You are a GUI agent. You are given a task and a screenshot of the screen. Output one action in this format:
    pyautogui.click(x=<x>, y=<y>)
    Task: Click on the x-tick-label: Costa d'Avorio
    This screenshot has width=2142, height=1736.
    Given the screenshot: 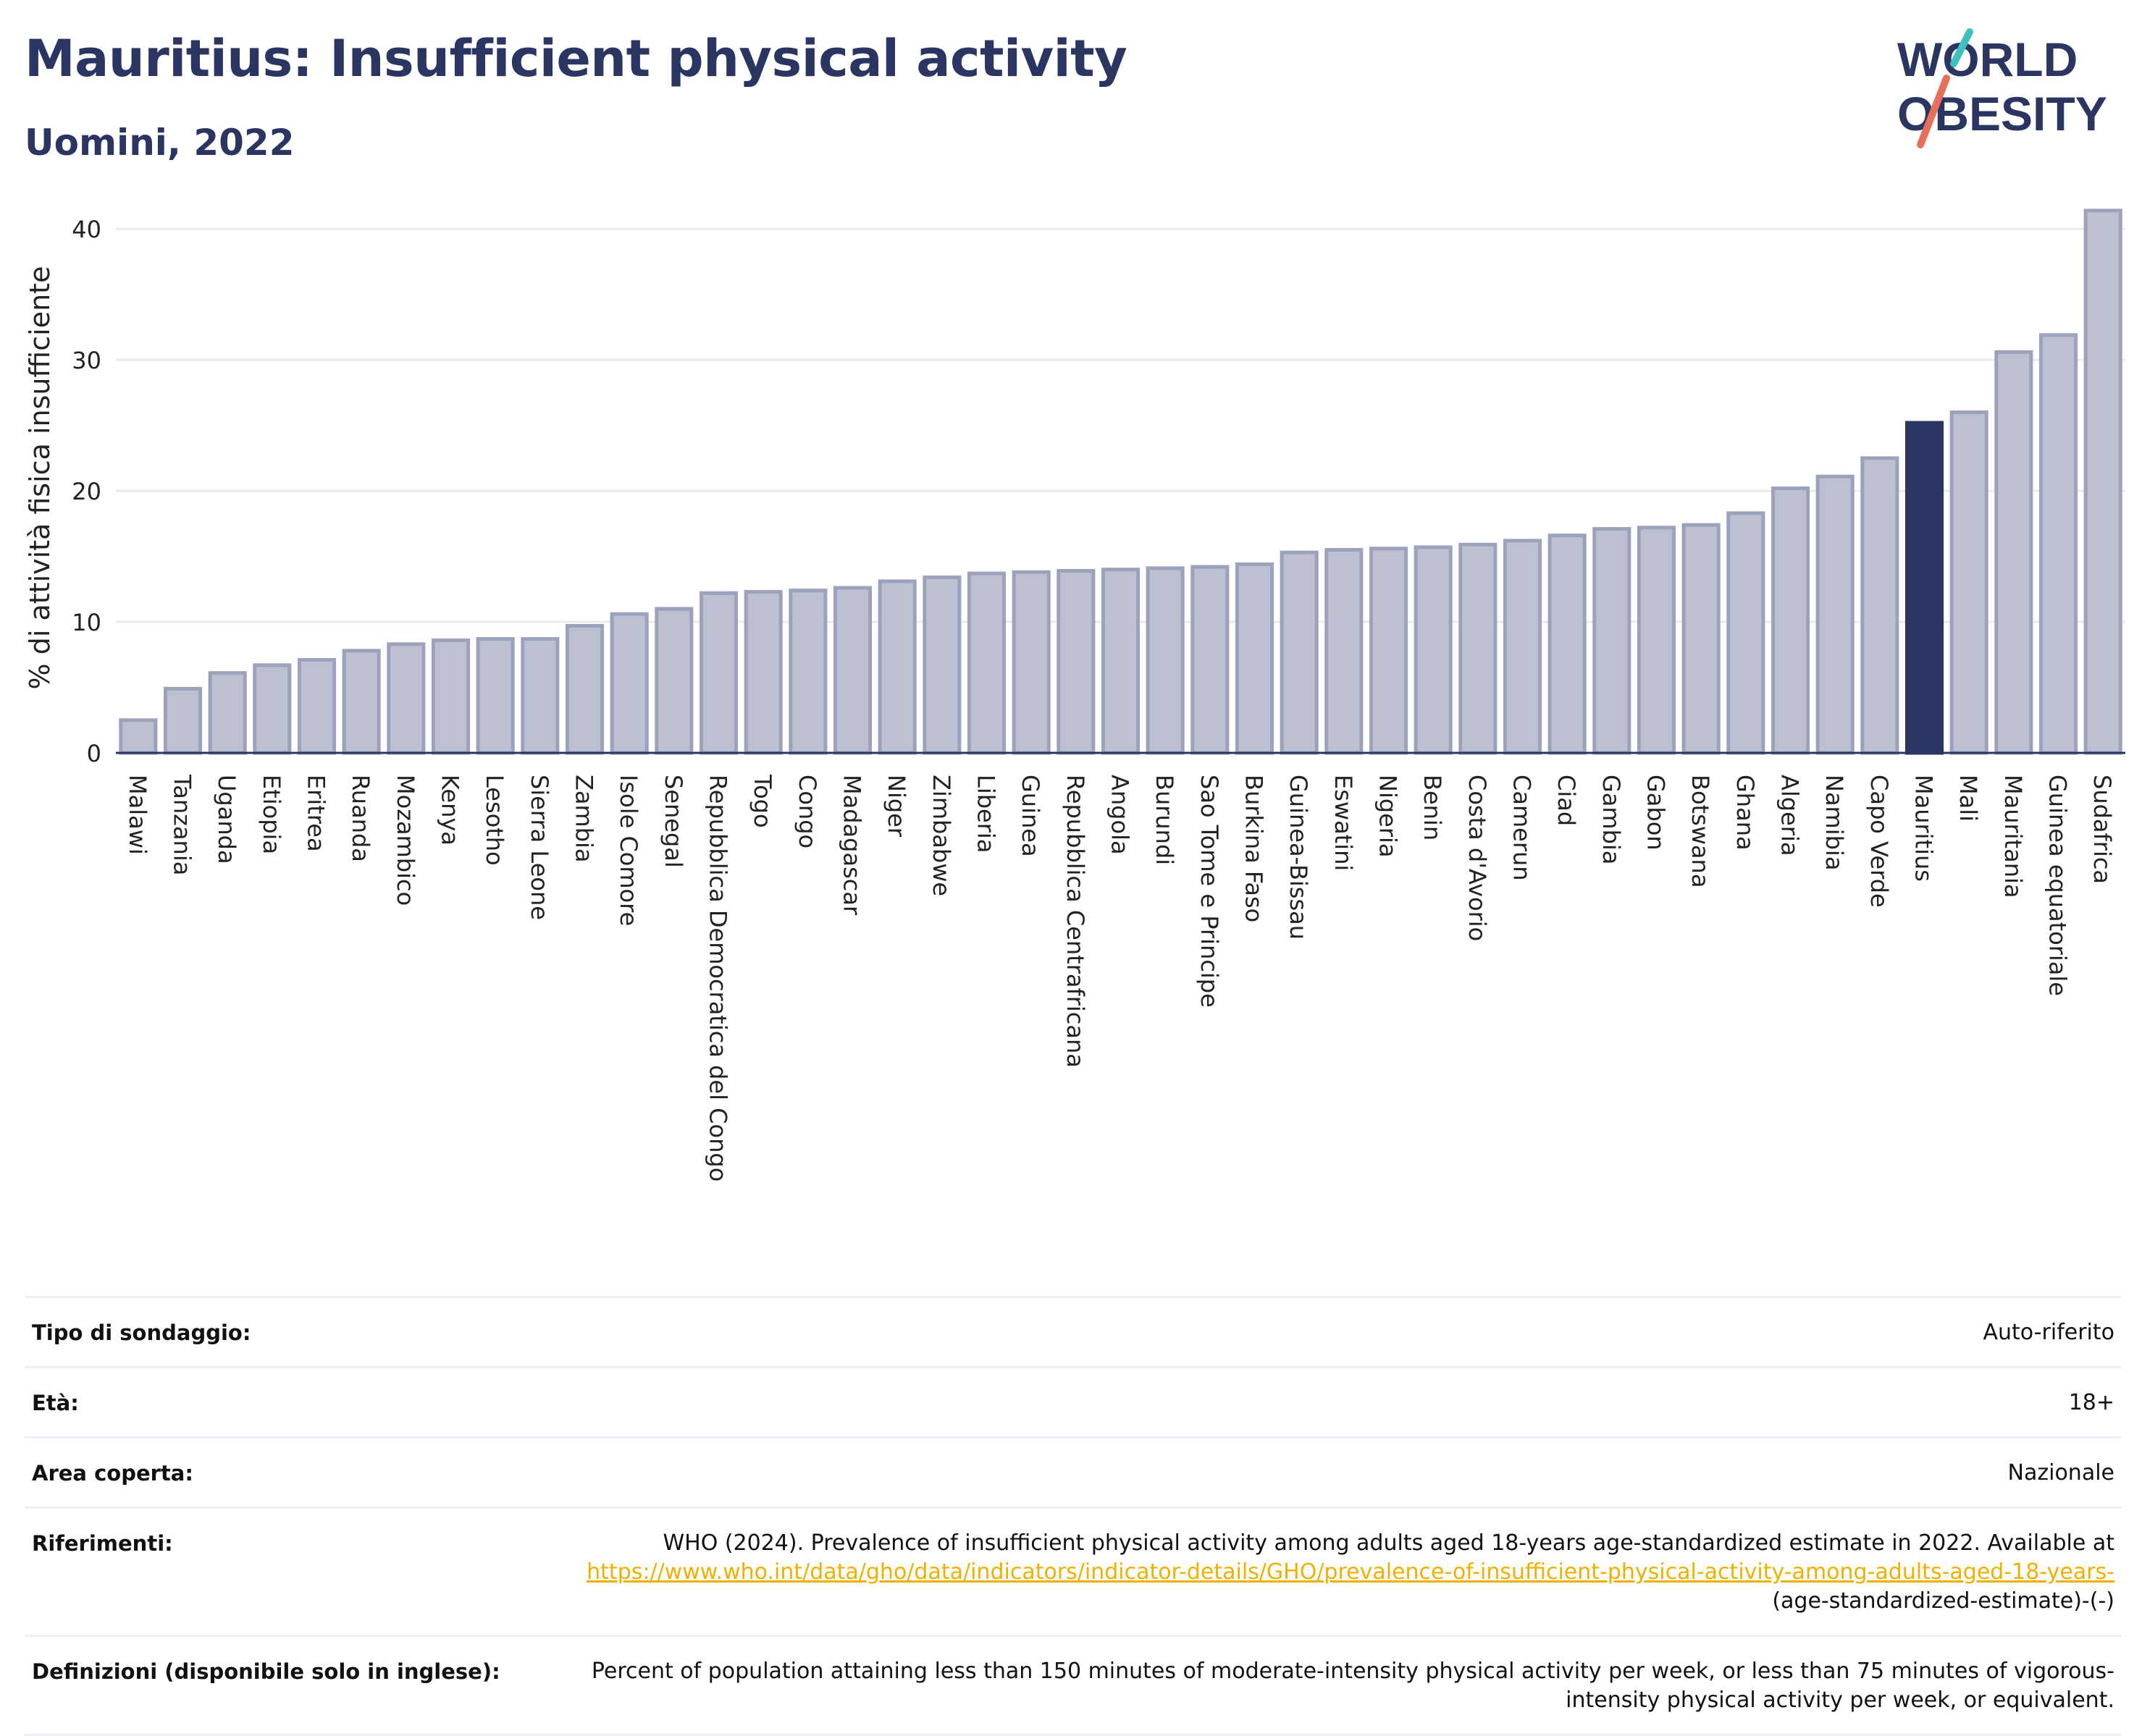 What is the action you would take?
    pyautogui.click(x=1477, y=858)
    